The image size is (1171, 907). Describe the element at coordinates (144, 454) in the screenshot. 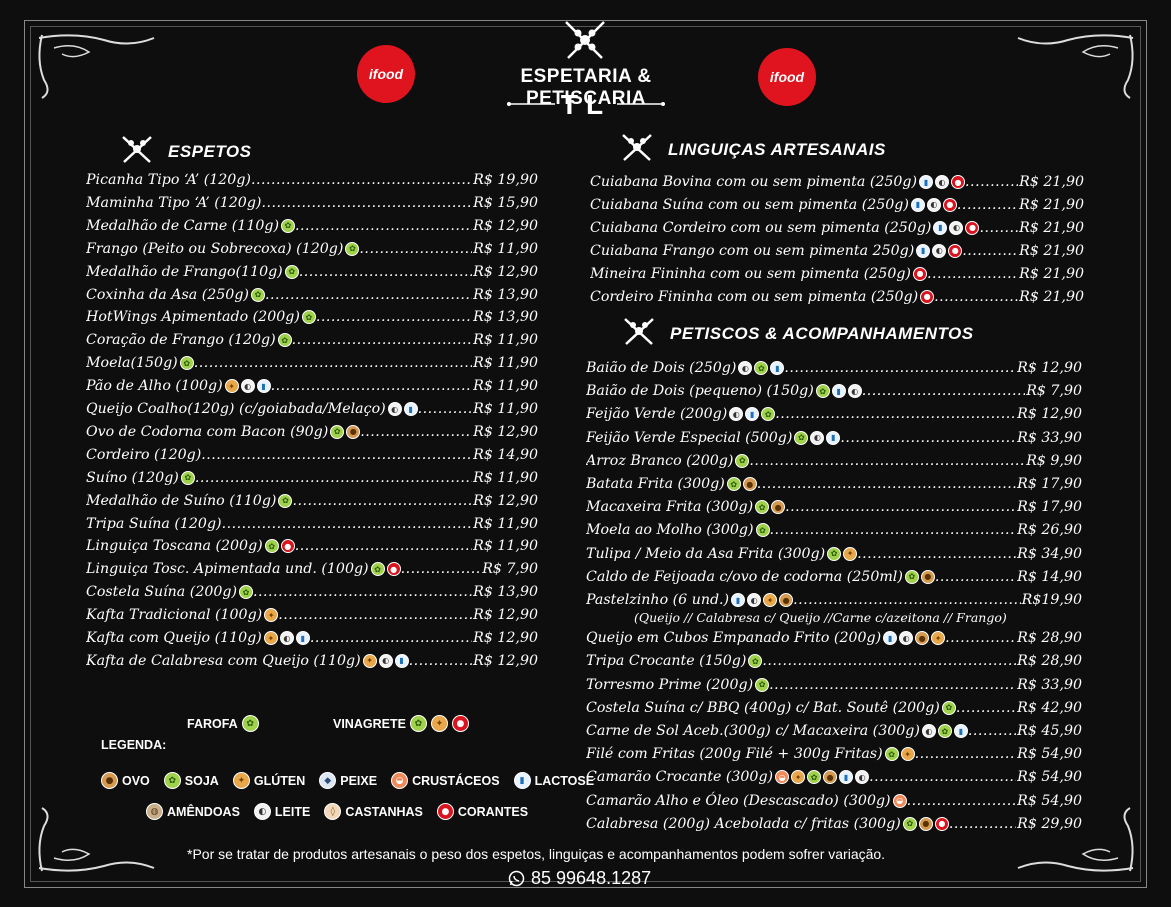

I see `menu-item-name: Cordeiro (120g)` at that location.